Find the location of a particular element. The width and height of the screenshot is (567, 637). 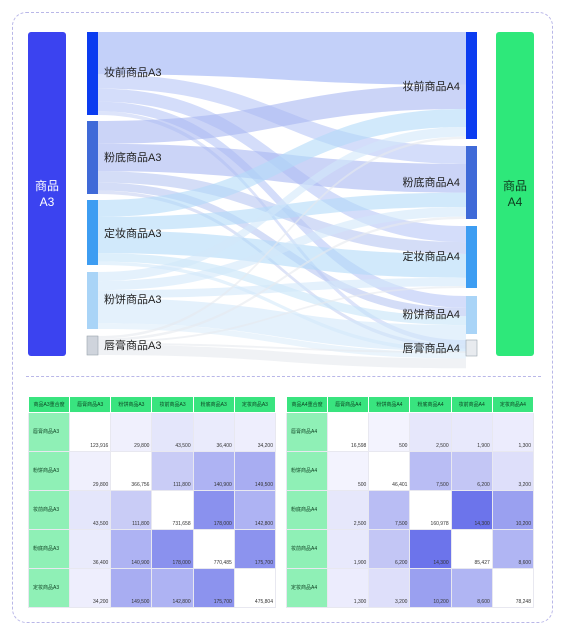

category-a4-box: 商品 A4 is located at coordinates (515, 194).